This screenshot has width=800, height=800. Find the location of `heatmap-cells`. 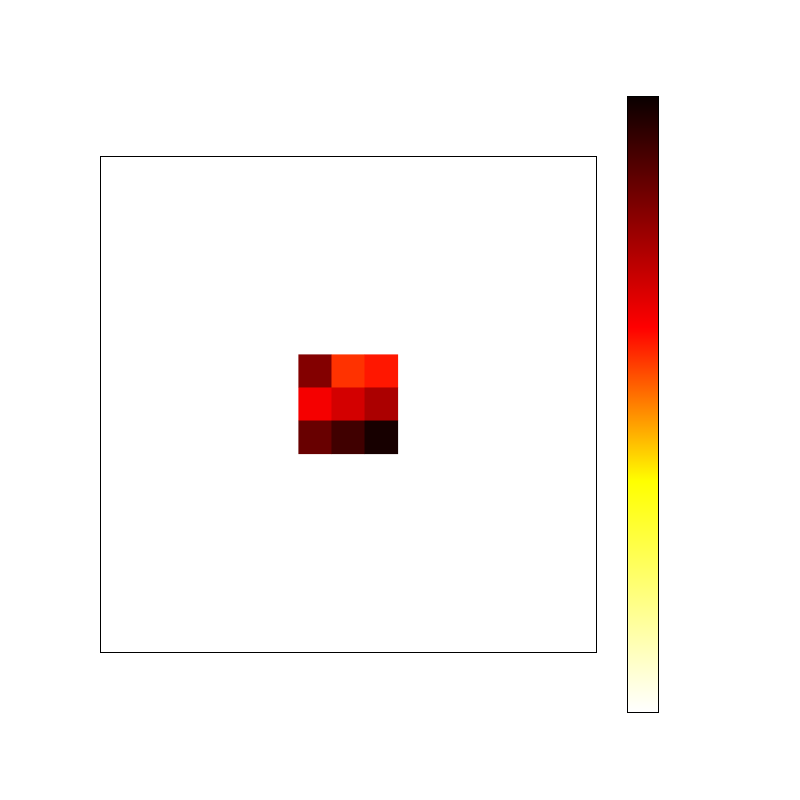

heatmap-cells is located at coordinates (348, 404).